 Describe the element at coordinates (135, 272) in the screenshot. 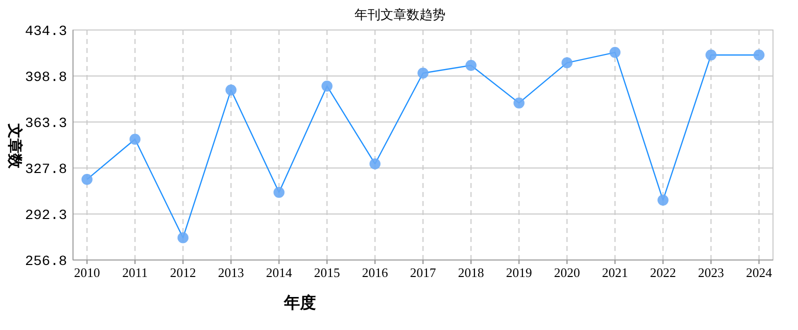

I see `x-tick-label: 2011` at that location.